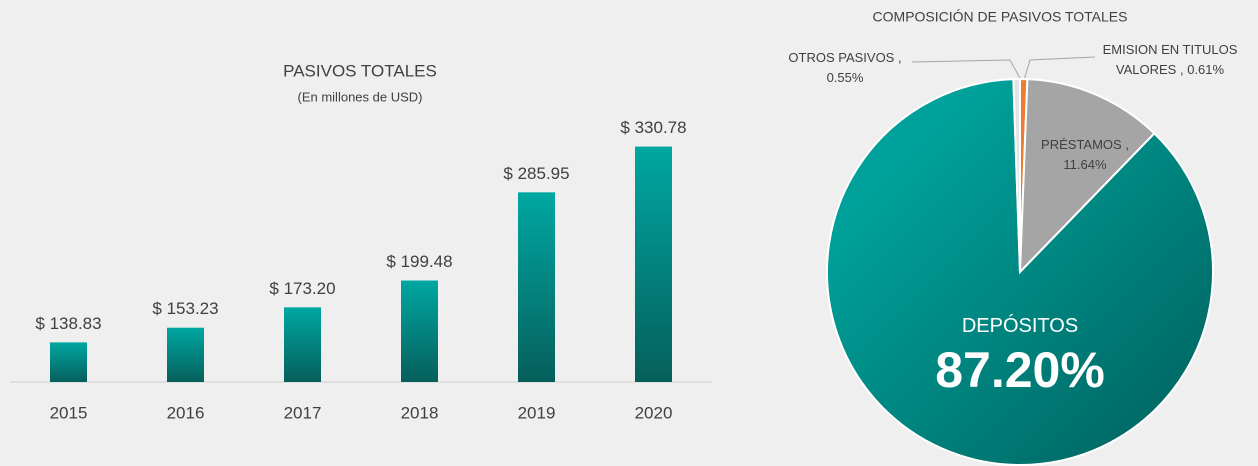 Image resolution: width=1258 pixels, height=466 pixels. I want to click on x-tick-label: 2017, so click(303, 412).